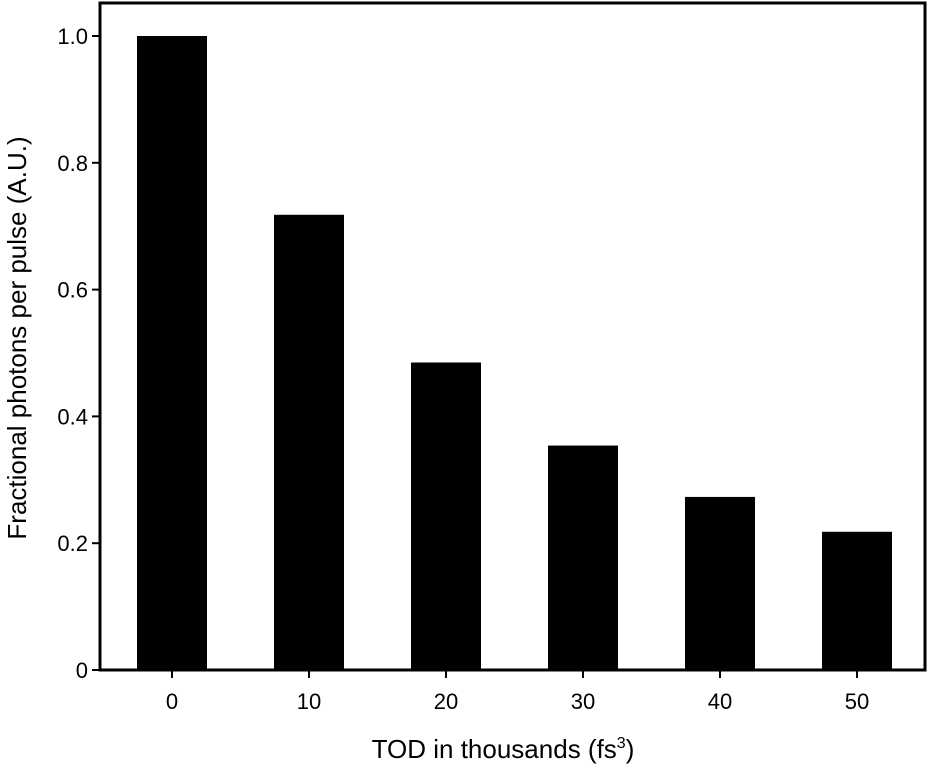  Describe the element at coordinates (446, 701) in the screenshot. I see `x-tick-label: 20` at that location.